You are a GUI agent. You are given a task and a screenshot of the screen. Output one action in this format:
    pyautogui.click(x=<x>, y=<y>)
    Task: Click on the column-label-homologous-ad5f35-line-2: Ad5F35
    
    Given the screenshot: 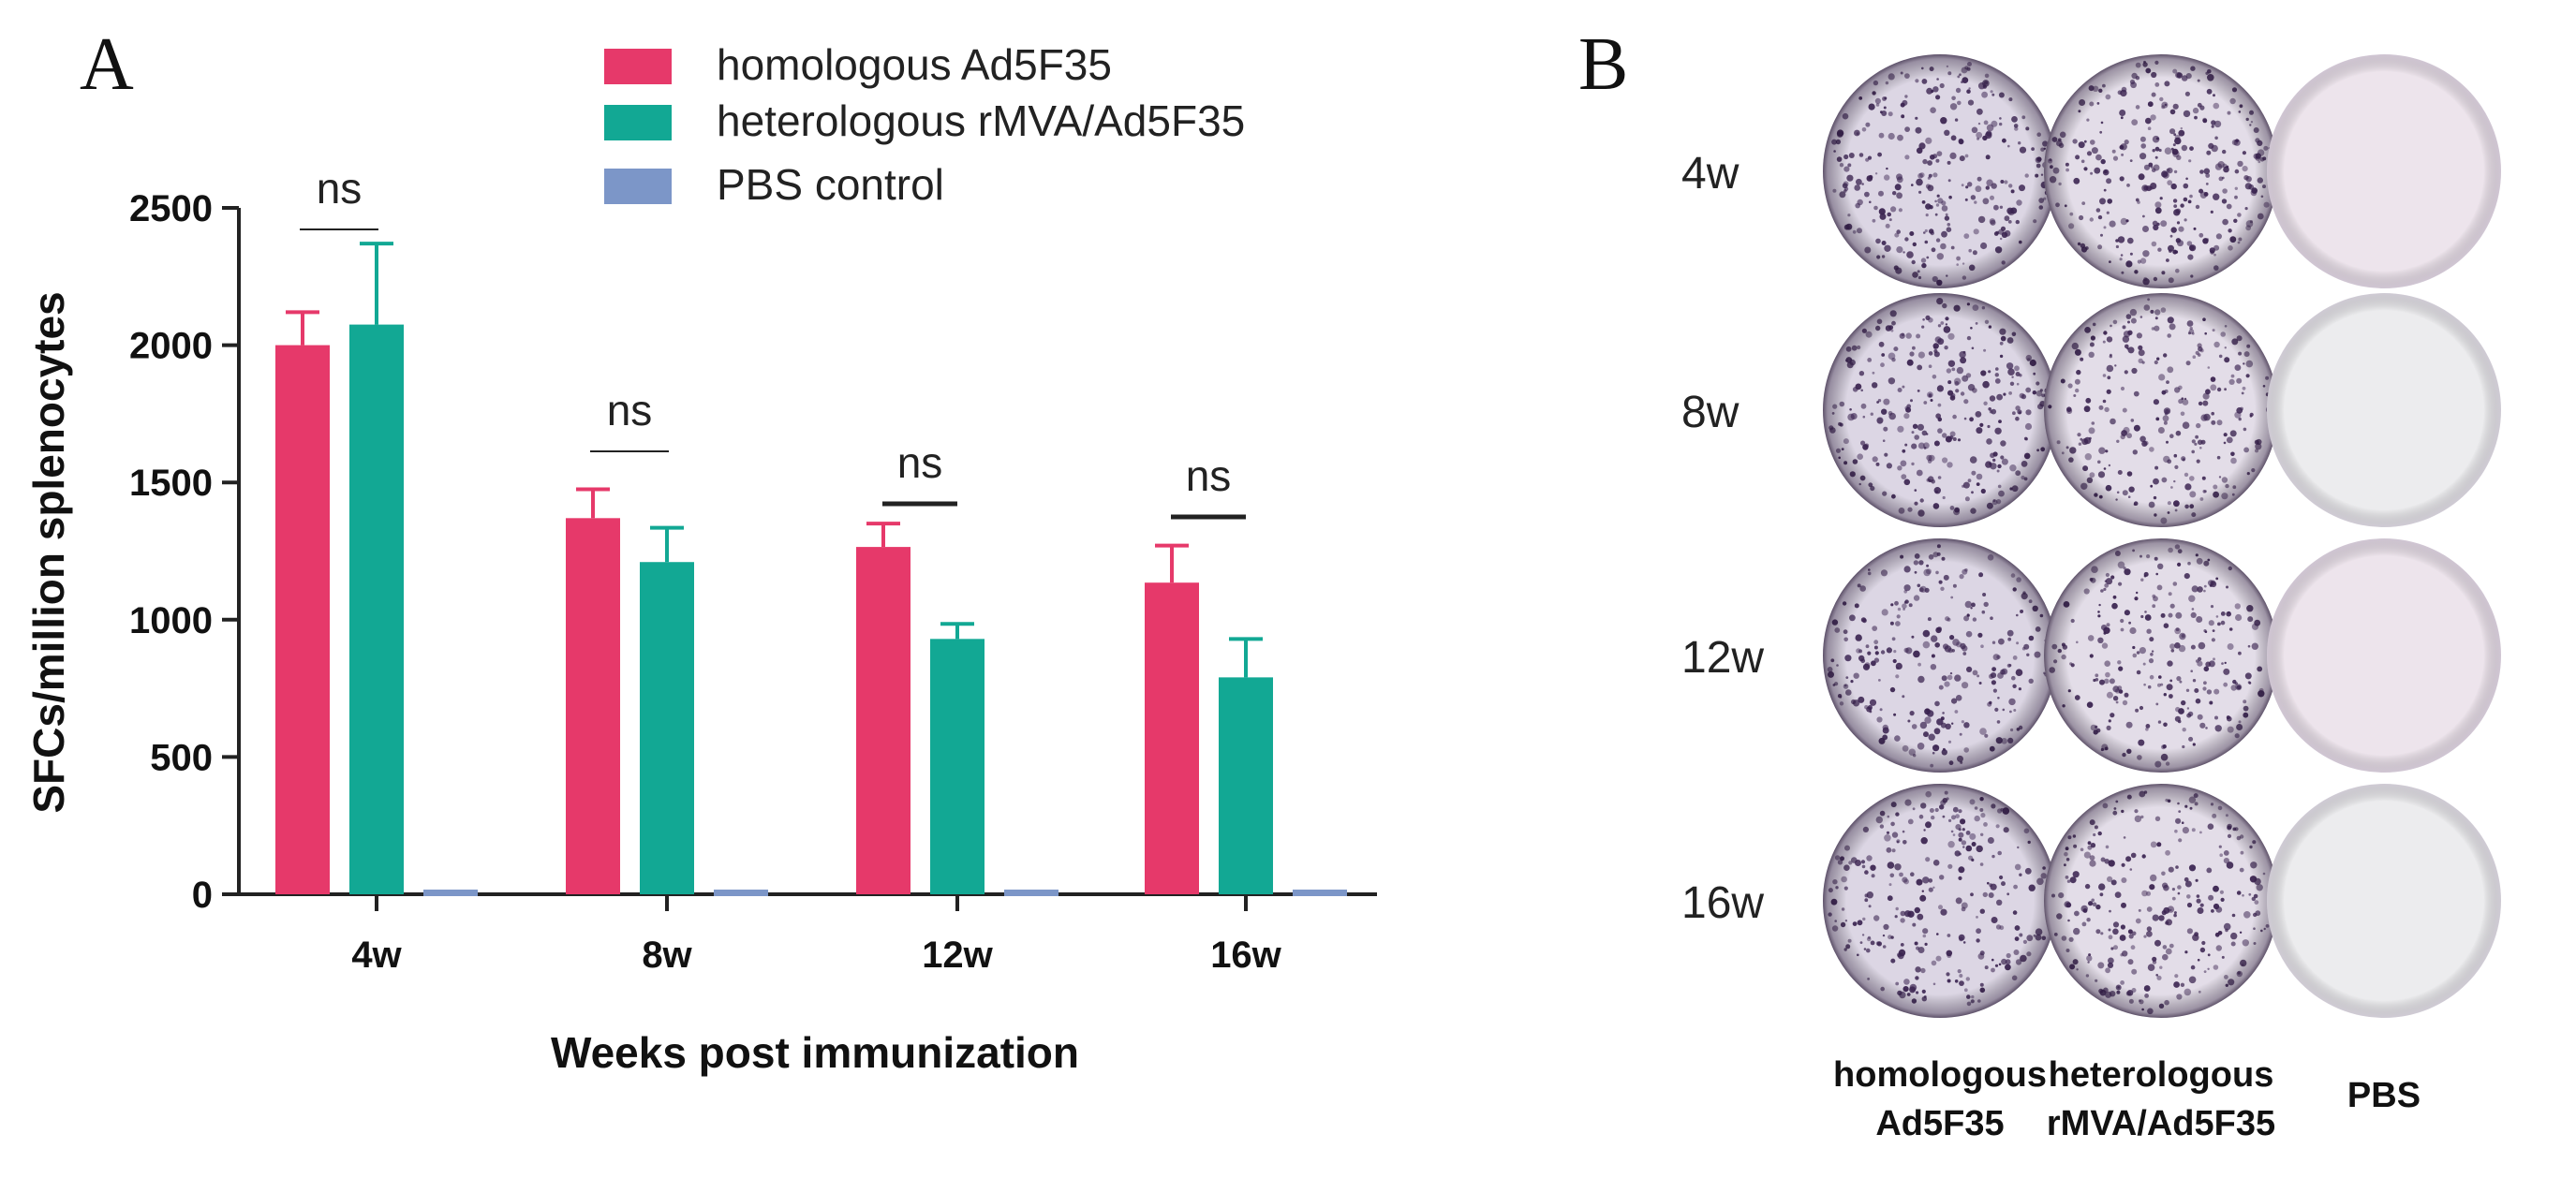 What is the action you would take?
    pyautogui.click(x=1940, y=1123)
    